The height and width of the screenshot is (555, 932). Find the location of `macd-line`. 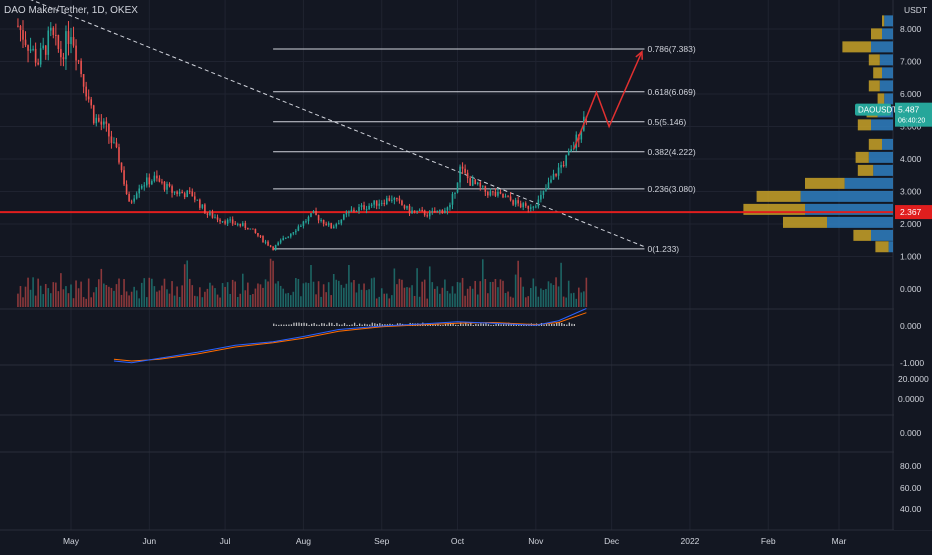

macd-line is located at coordinates (350, 336).